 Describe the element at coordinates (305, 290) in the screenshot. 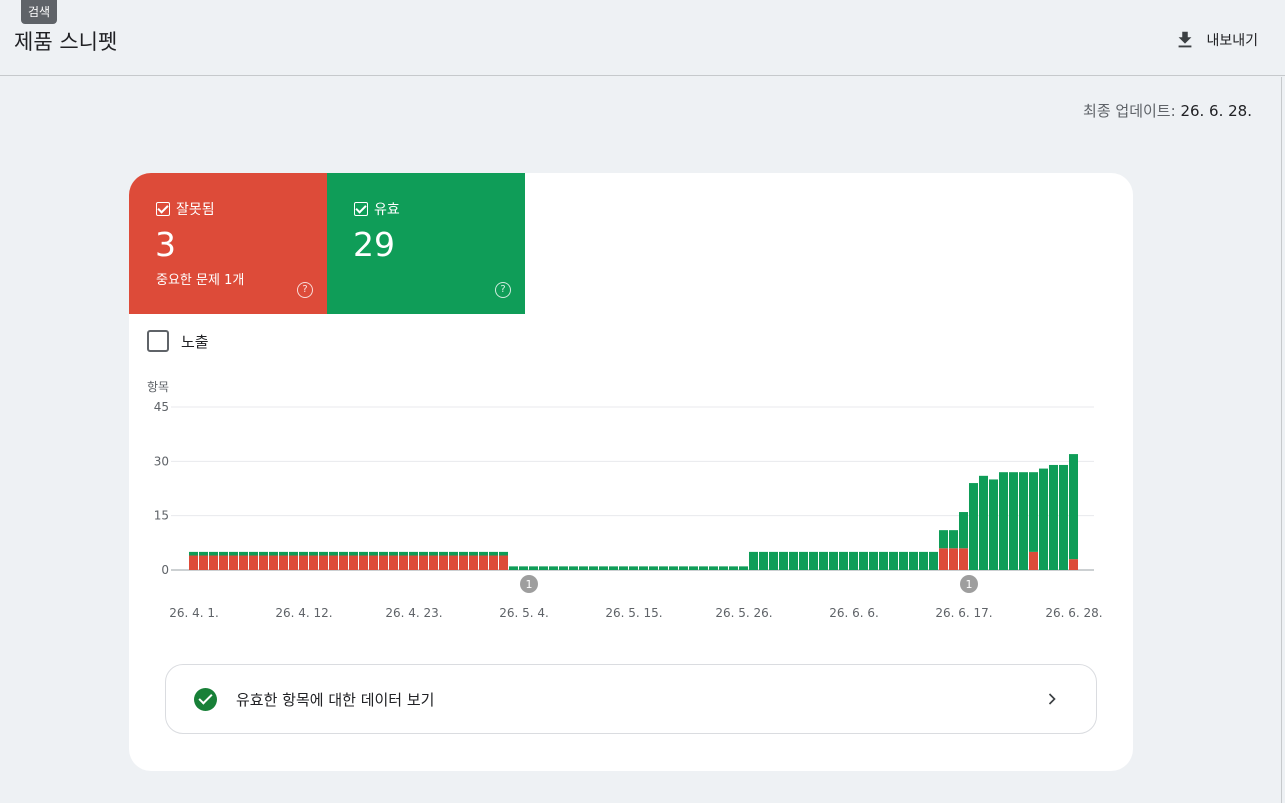

I see `help-icon: ?` at that location.